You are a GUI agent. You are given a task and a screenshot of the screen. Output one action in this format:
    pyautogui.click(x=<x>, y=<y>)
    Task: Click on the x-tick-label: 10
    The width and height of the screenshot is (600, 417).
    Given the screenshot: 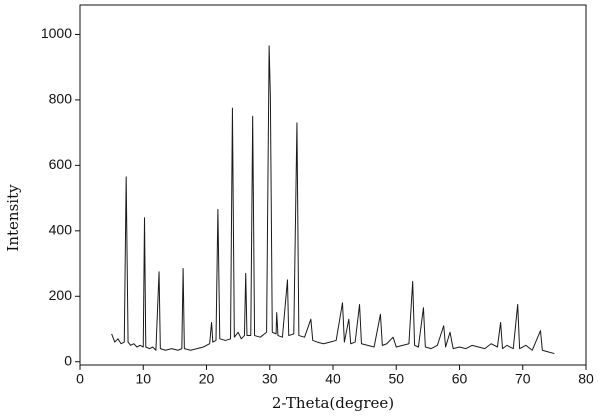 What is the action you would take?
    pyautogui.click(x=143, y=379)
    